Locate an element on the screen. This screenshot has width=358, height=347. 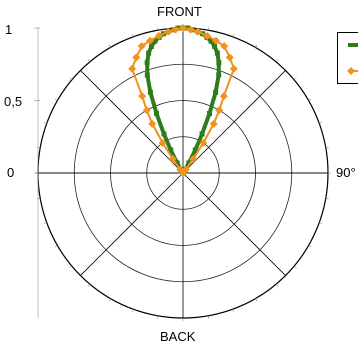
back-label: BACK is located at coordinates (178, 336).